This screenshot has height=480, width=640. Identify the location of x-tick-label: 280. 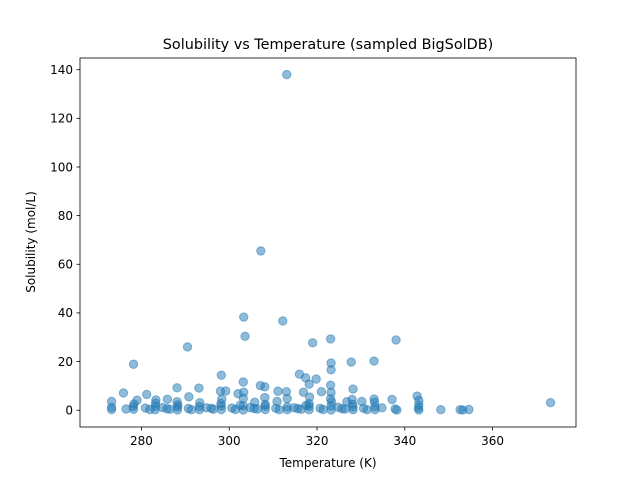
(141, 441).